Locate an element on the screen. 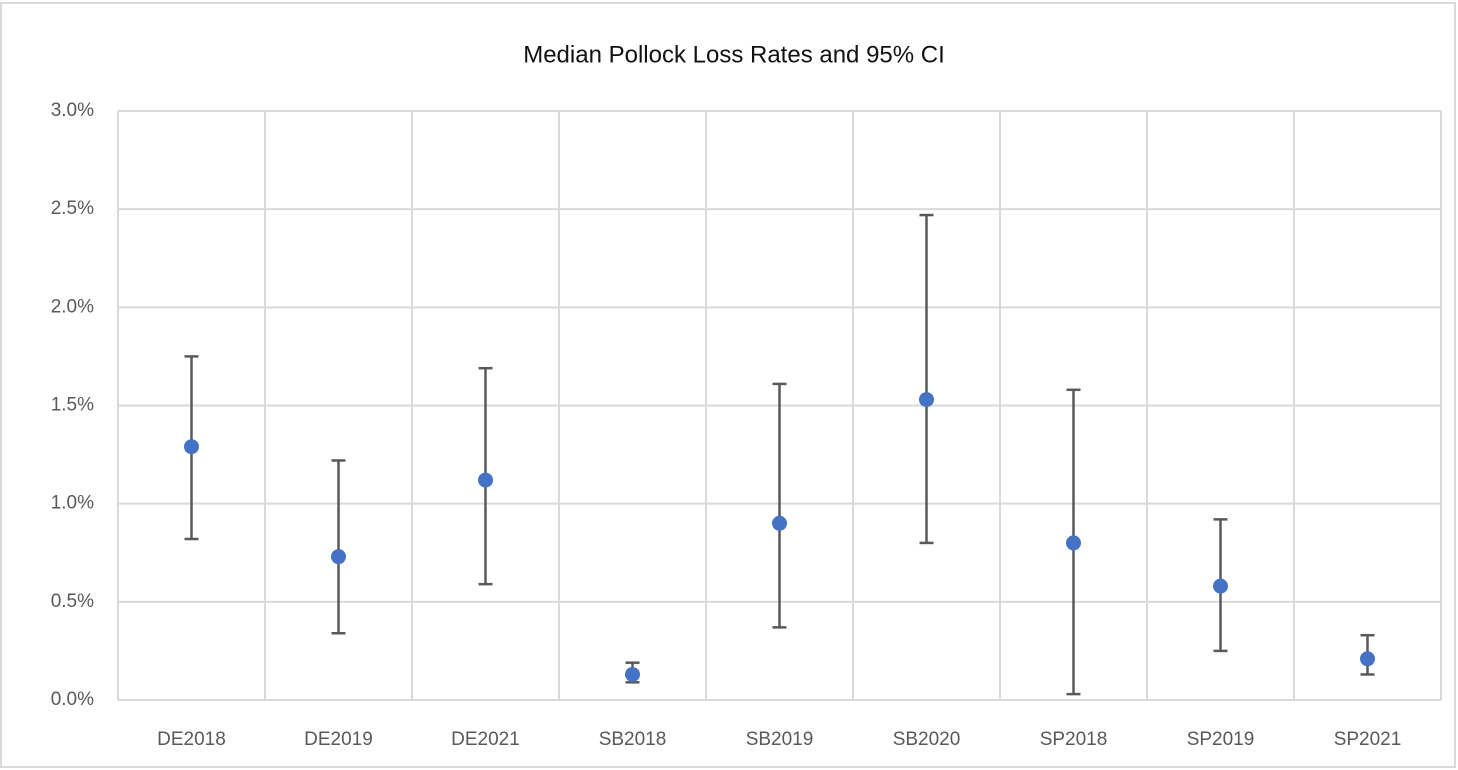  x-tick-label: SB2018 is located at coordinates (633, 739).